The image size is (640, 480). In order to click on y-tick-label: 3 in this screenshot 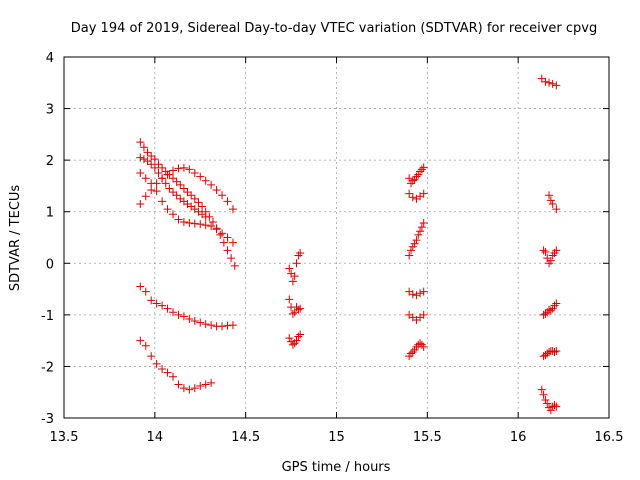, I will do `click(50, 110)`.